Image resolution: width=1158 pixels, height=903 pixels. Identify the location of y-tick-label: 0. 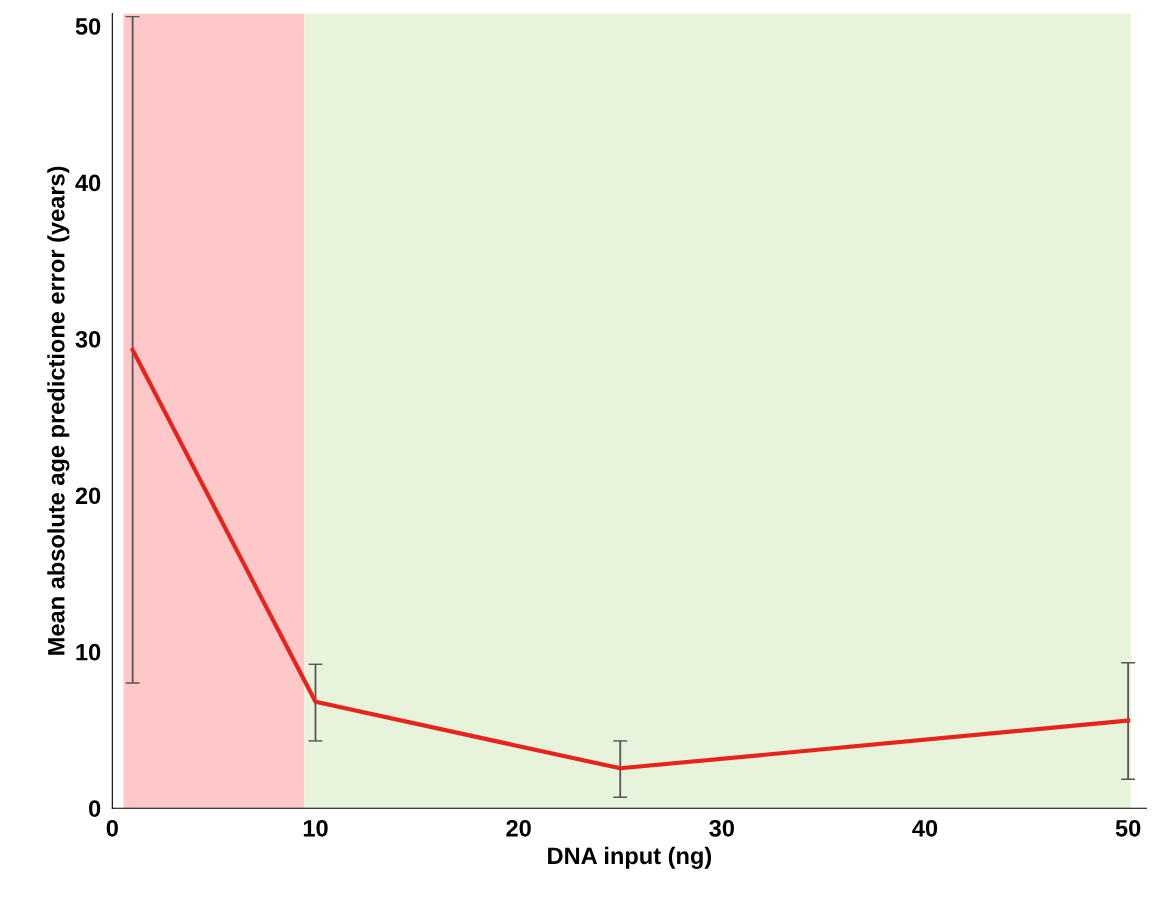
(95, 808).